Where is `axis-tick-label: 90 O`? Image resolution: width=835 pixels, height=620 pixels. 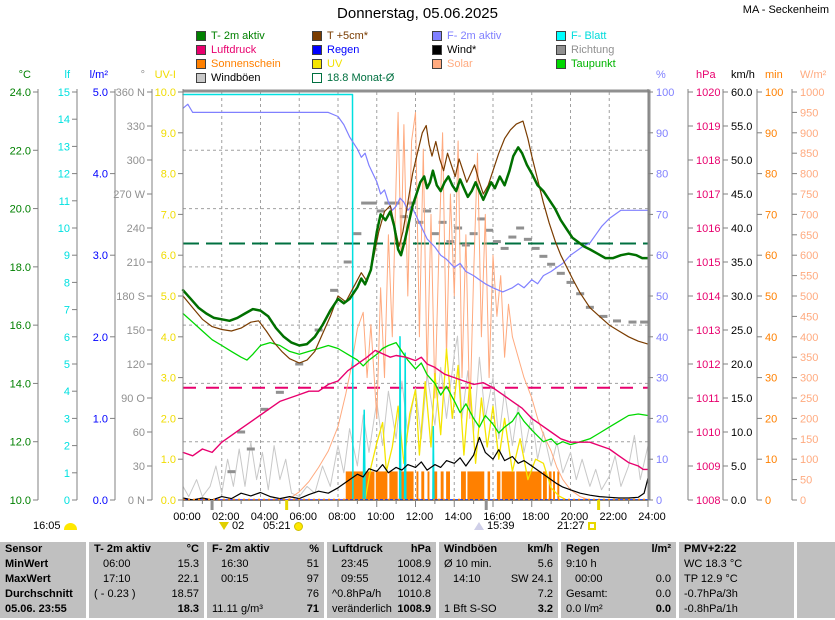
axis-tick-label: 90 O is located at coordinates (133, 399).